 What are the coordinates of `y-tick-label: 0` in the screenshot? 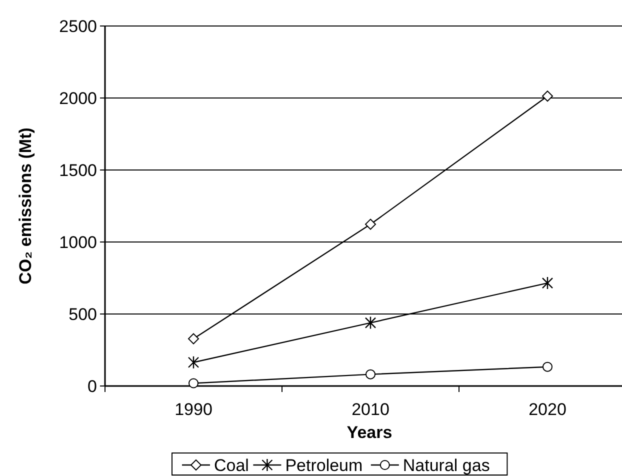 It's located at (92, 386).